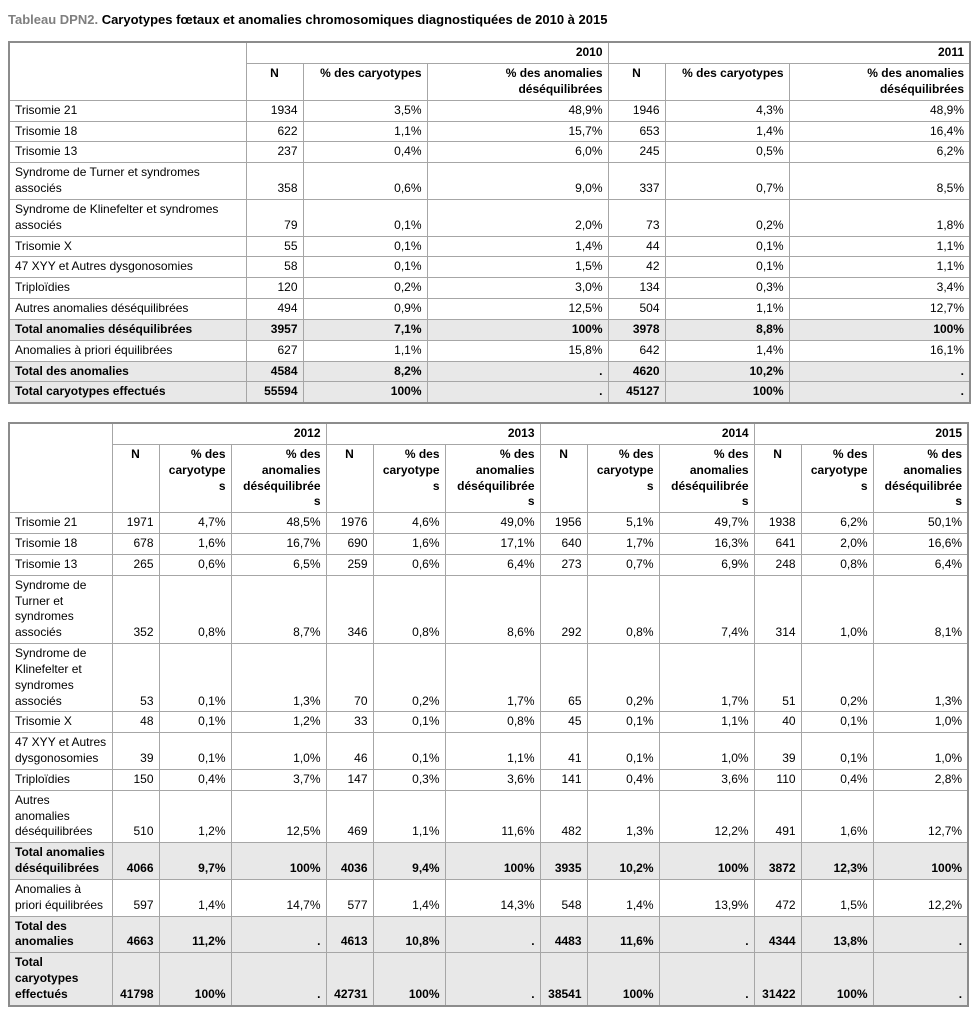  What do you see at coordinates (349, 779) in the screenshot?
I see `value-cell: 147` at bounding box center [349, 779].